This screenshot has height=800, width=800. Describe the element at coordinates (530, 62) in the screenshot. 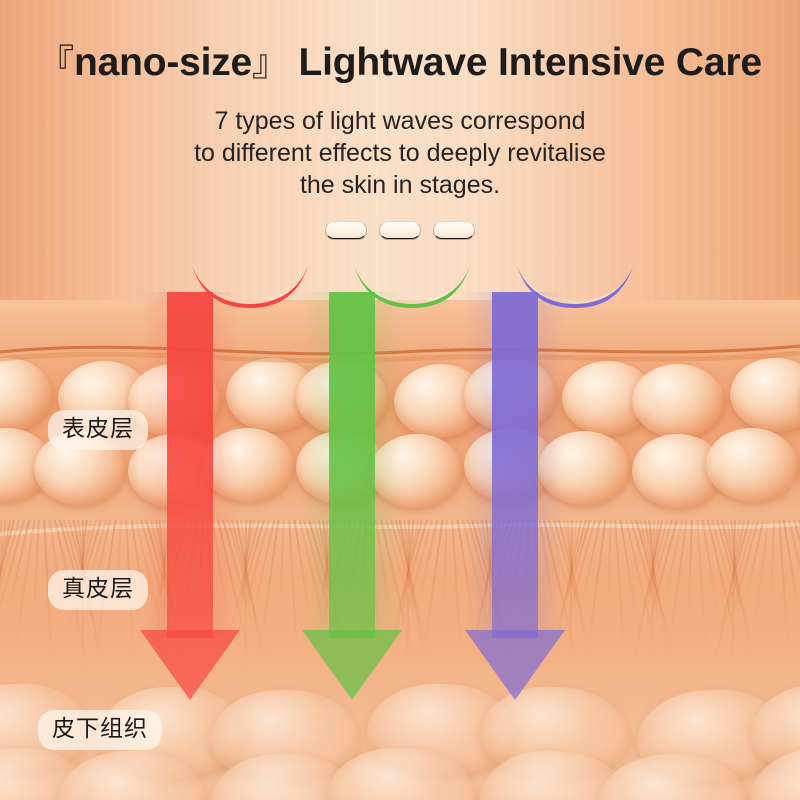

I see `title-rest: Lightwave Intensive Care` at that location.